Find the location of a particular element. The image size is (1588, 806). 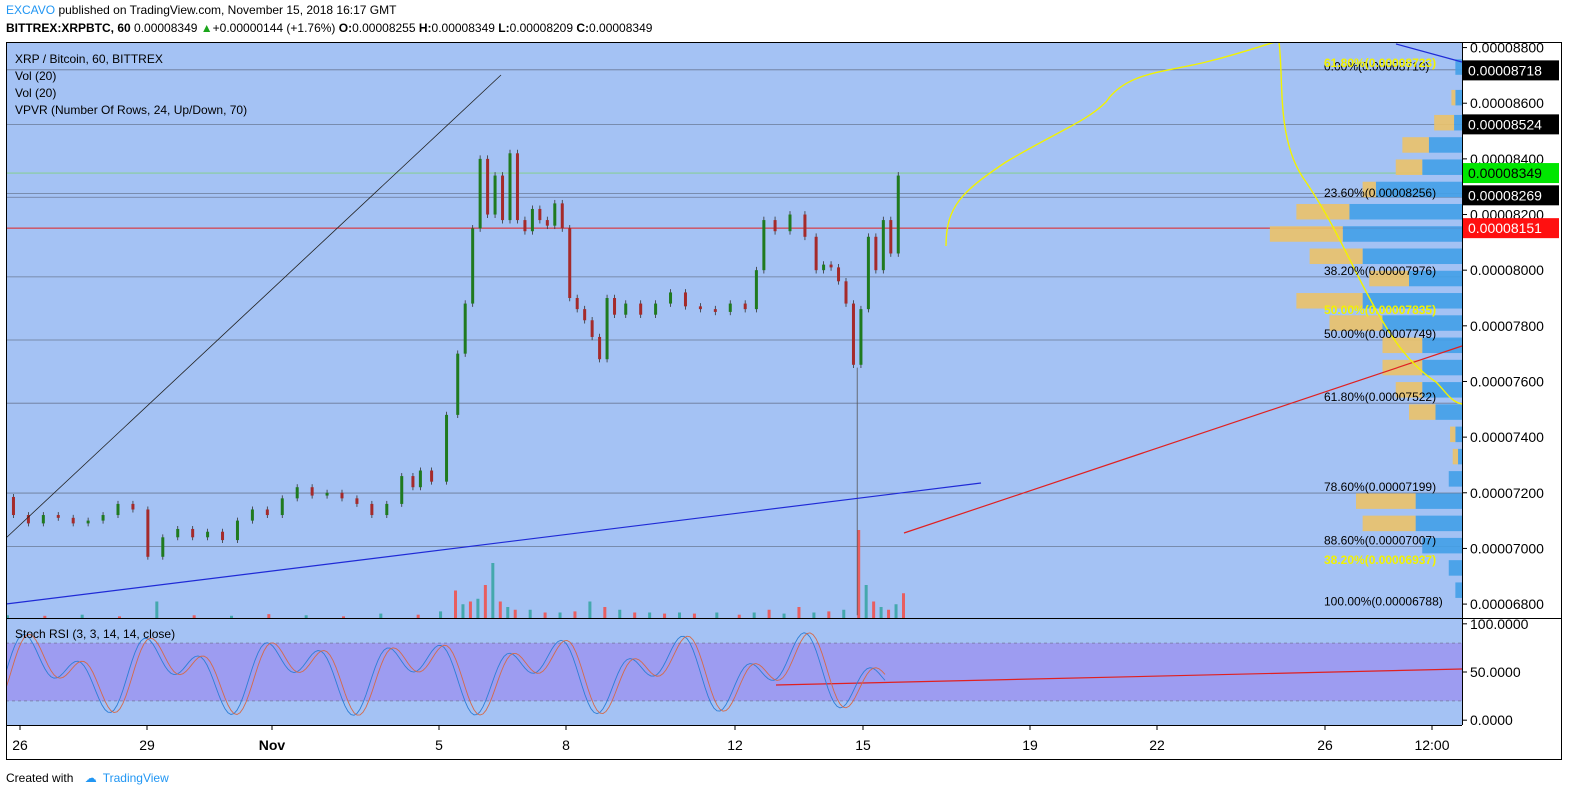

time-tick-label: 12 is located at coordinates (735, 745).